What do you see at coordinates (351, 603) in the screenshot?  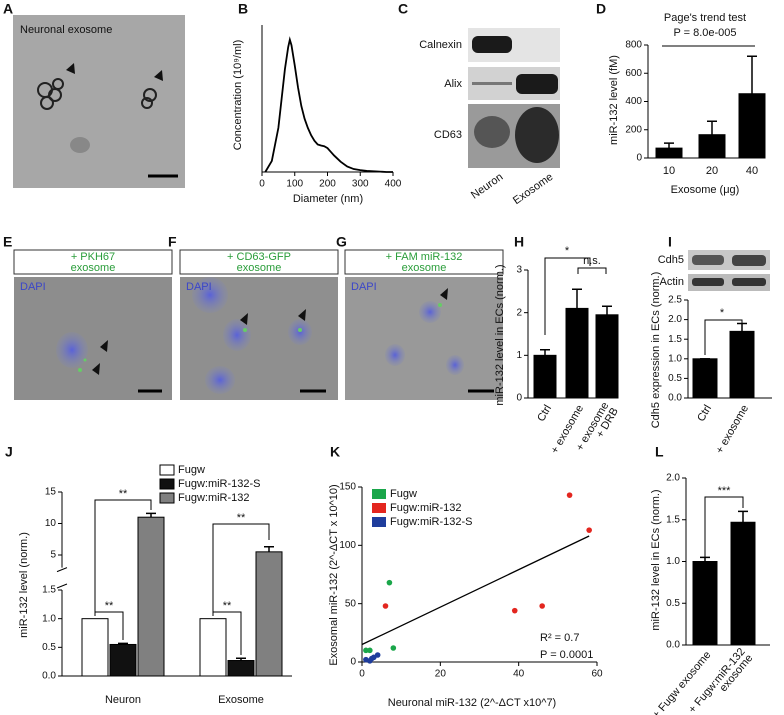 I see `y-tick-label: 50` at bounding box center [351, 603].